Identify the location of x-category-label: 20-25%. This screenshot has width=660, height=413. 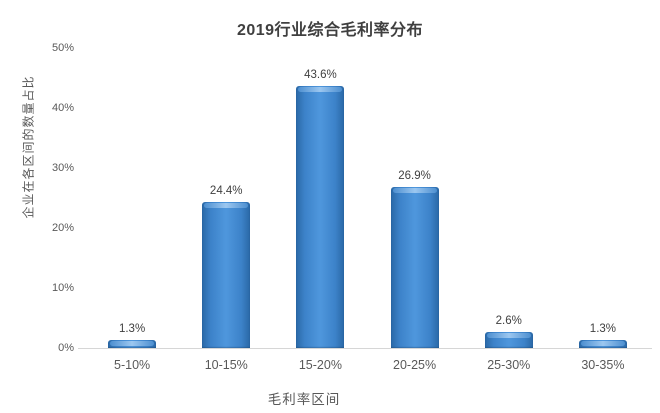
(415, 365).